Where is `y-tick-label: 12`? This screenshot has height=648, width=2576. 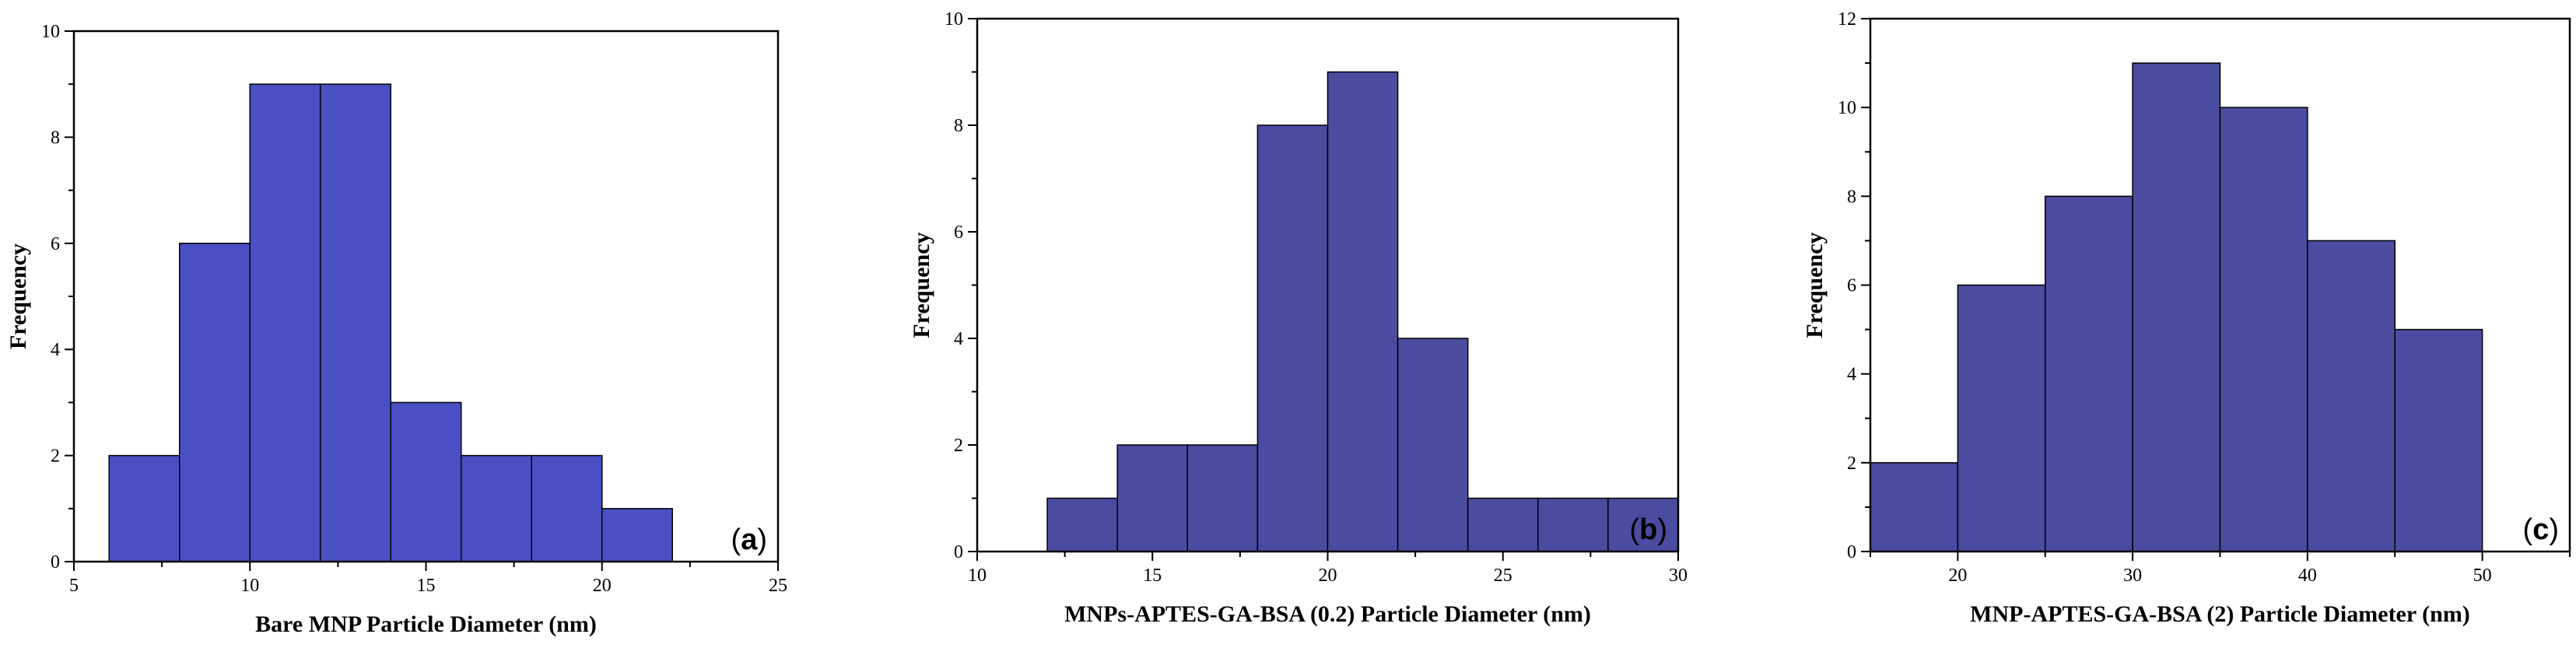 y-tick-label: 12 is located at coordinates (1847, 19).